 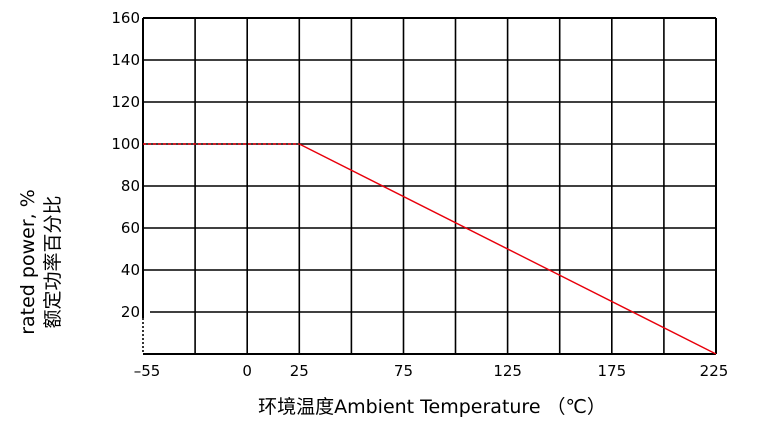 What do you see at coordinates (247, 371) in the screenshot?
I see `x-tick-label: 0` at bounding box center [247, 371].